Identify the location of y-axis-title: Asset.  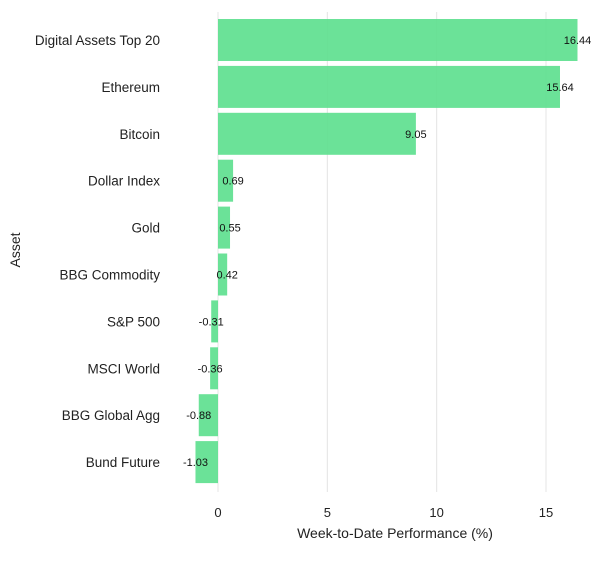
(15, 249).